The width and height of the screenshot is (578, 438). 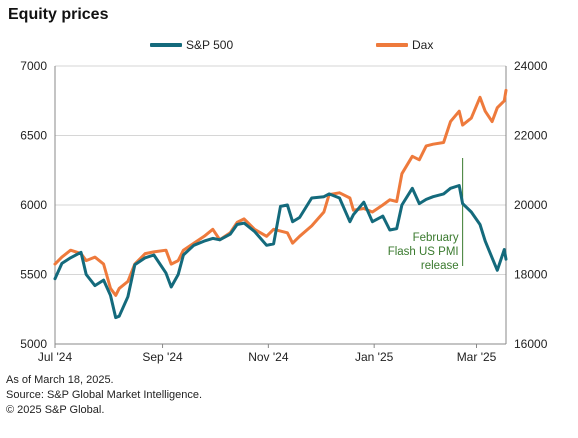 What do you see at coordinates (33, 275) in the screenshot?
I see `y-left-tick-label-1: 5500` at bounding box center [33, 275].